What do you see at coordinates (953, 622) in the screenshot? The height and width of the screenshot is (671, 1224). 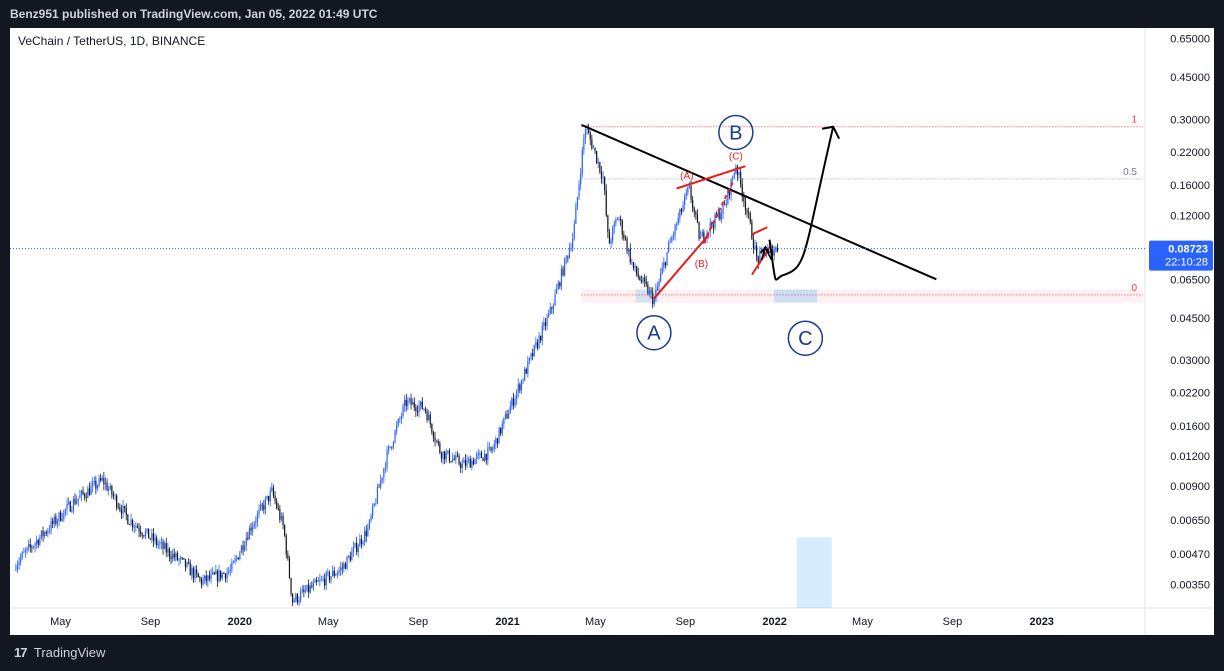 I see `time-tick-label: Sep` at bounding box center [953, 622].